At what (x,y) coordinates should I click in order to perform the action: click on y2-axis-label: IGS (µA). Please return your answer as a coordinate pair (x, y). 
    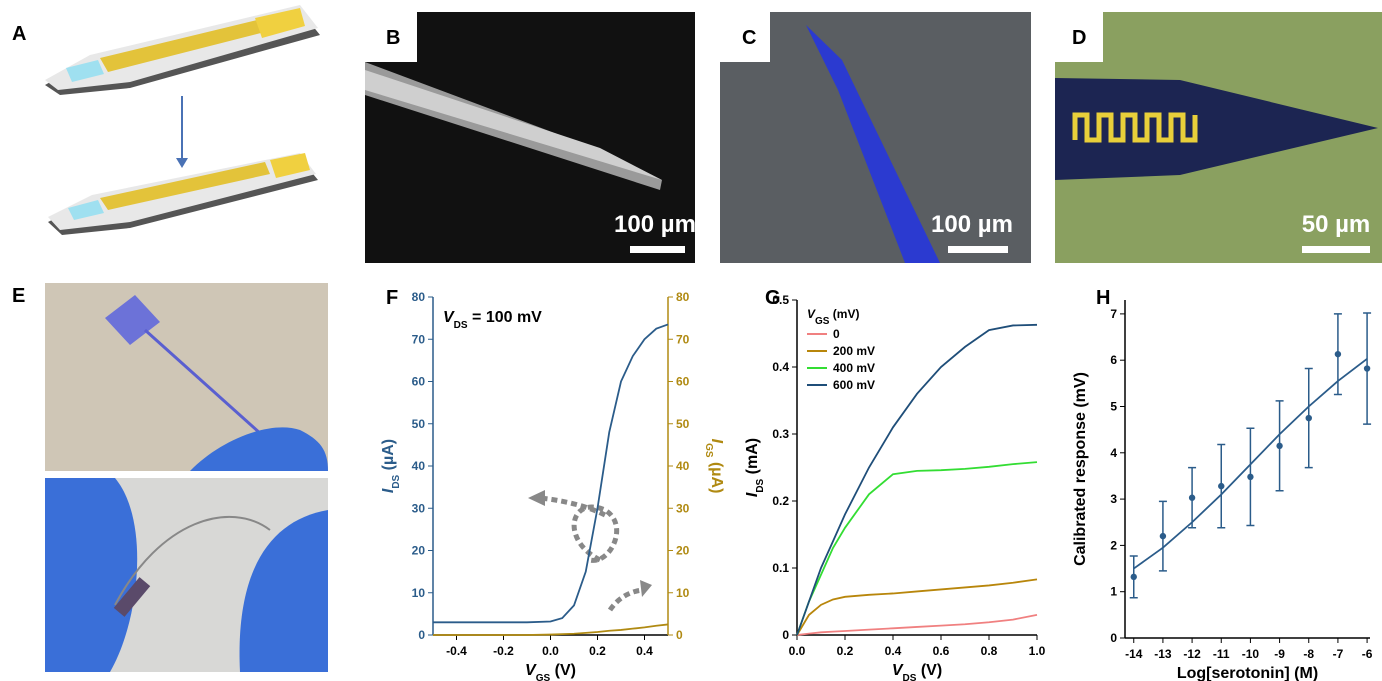
    Looking at the image, I should click on (715, 466).